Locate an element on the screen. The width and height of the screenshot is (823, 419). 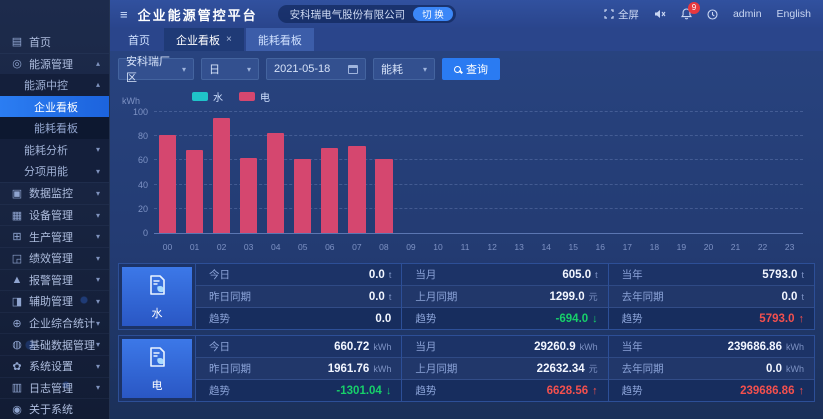
x-tick-label: 16 is located at coordinates (600, 247).